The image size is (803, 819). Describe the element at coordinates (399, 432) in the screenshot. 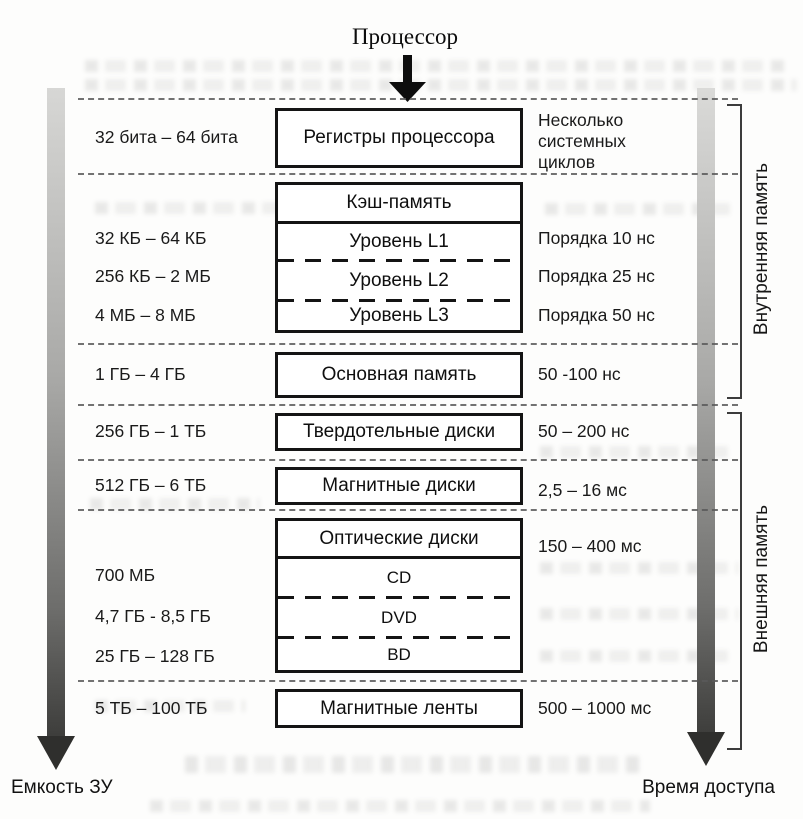

I see `ssd-box: Твердотельные диски` at that location.